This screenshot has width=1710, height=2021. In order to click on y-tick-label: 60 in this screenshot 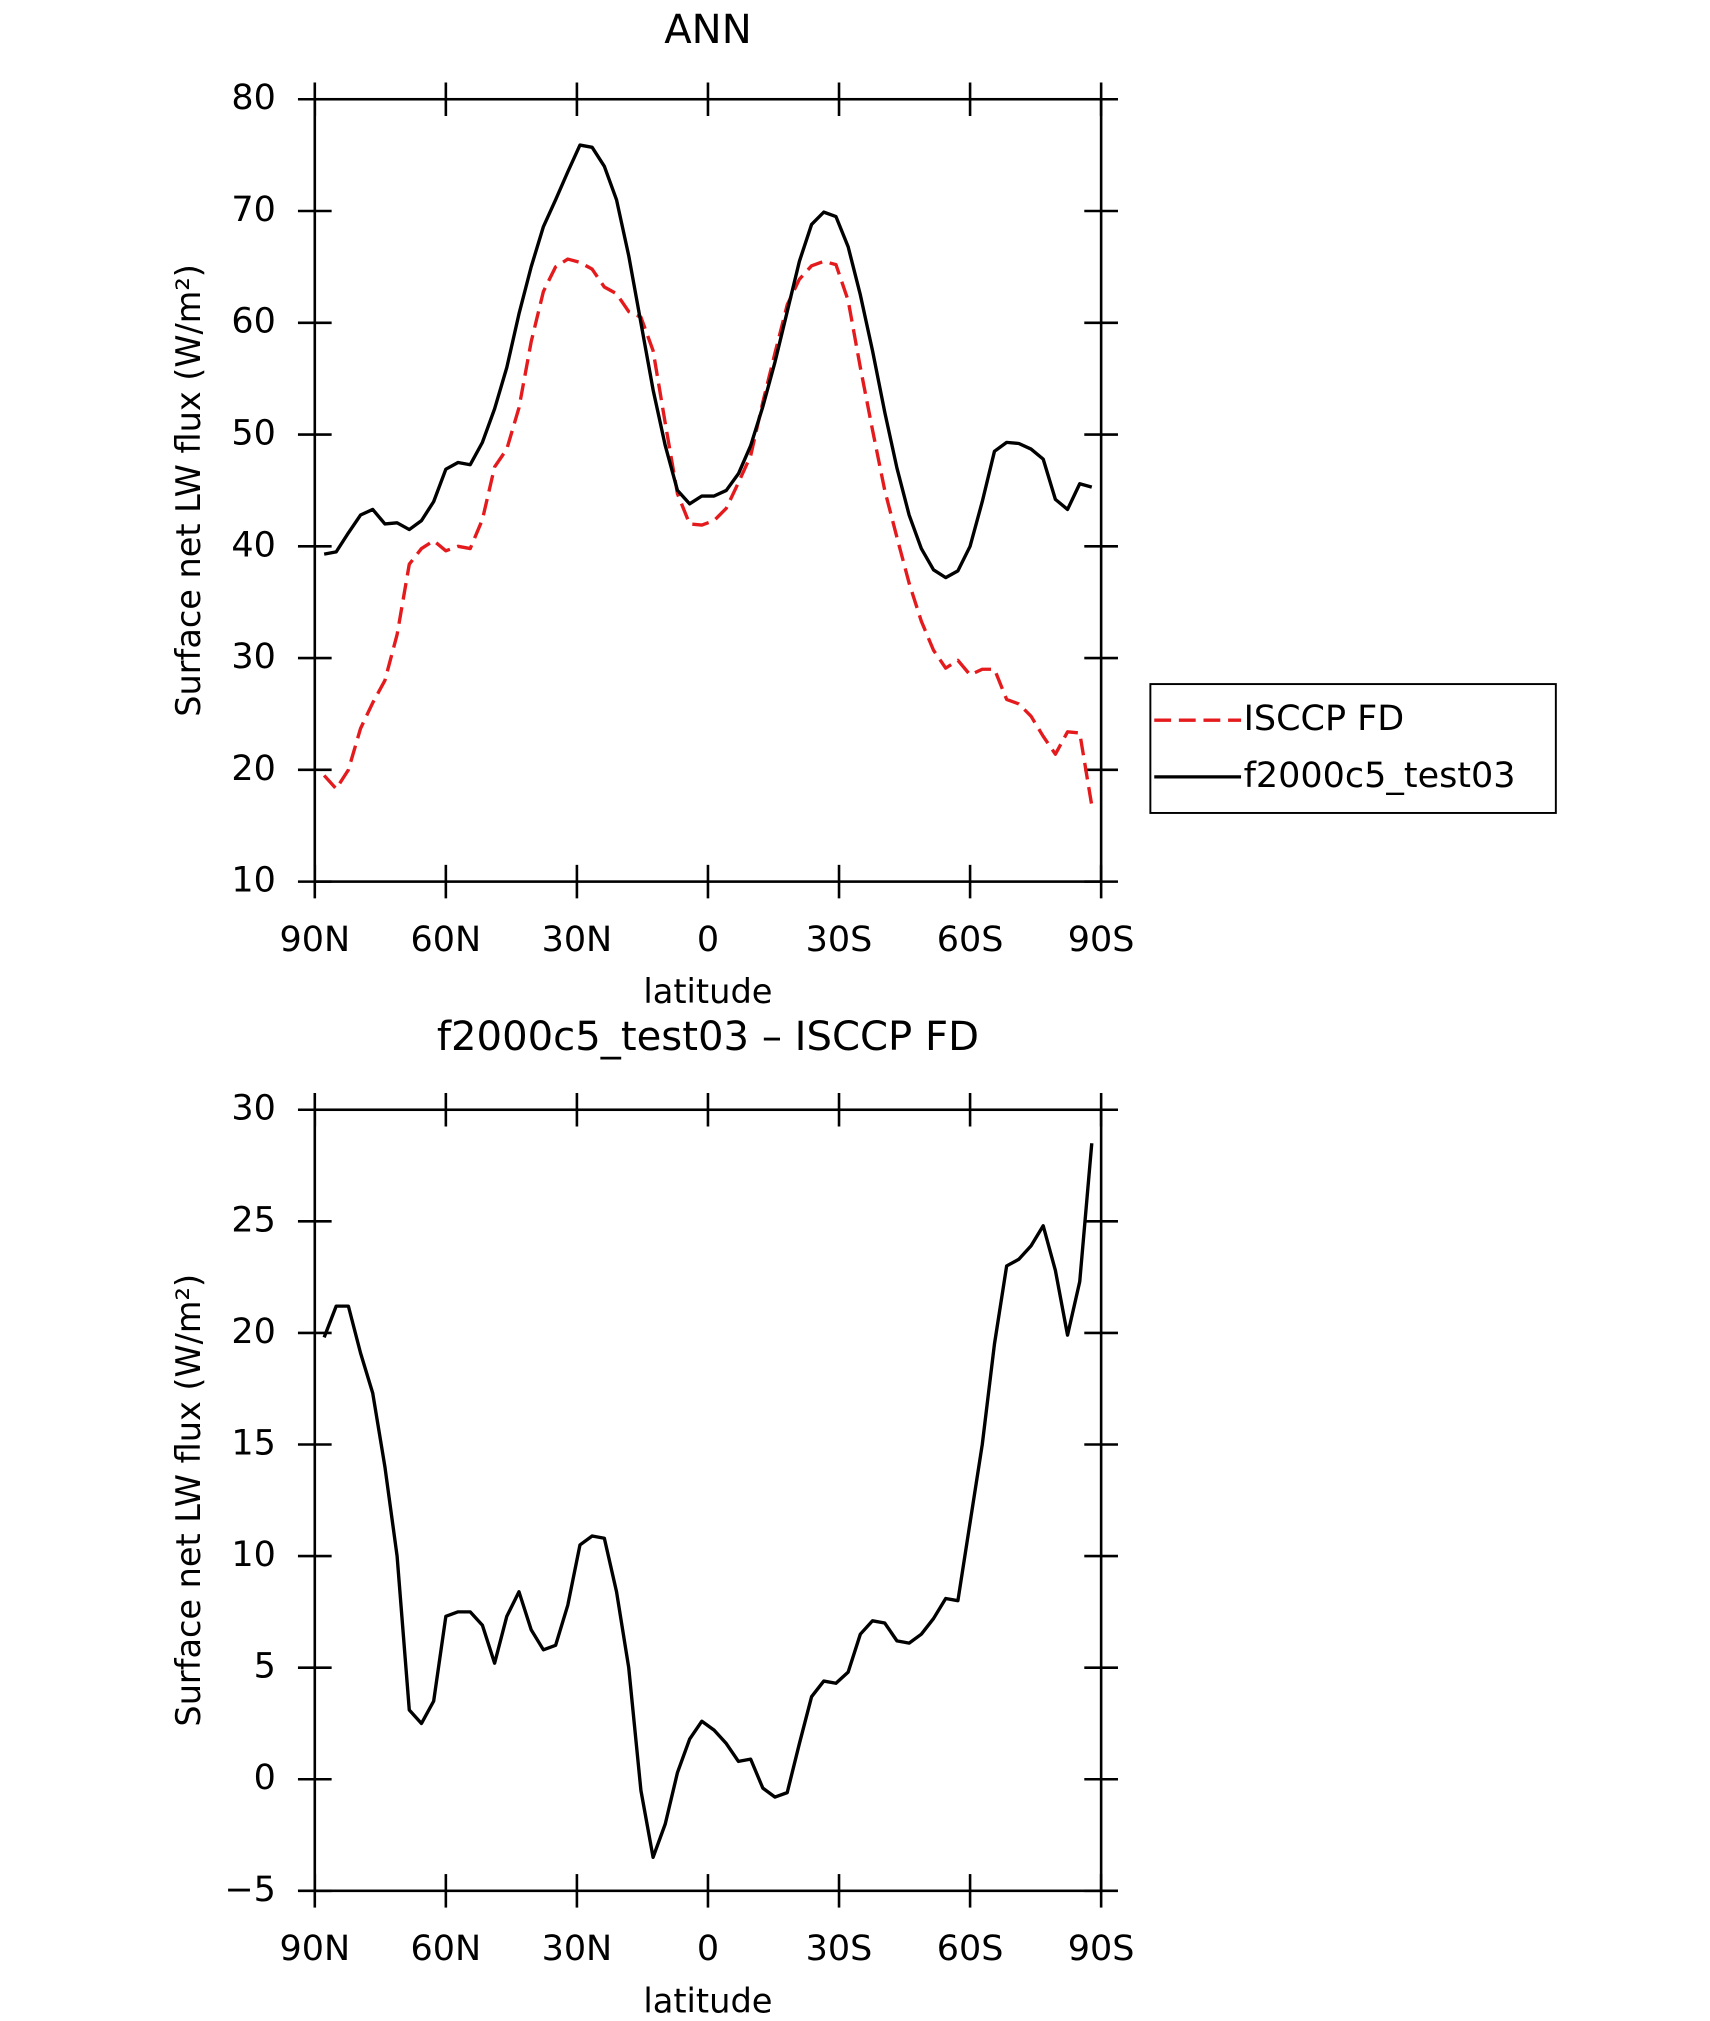, I will do `click(253, 322)`.